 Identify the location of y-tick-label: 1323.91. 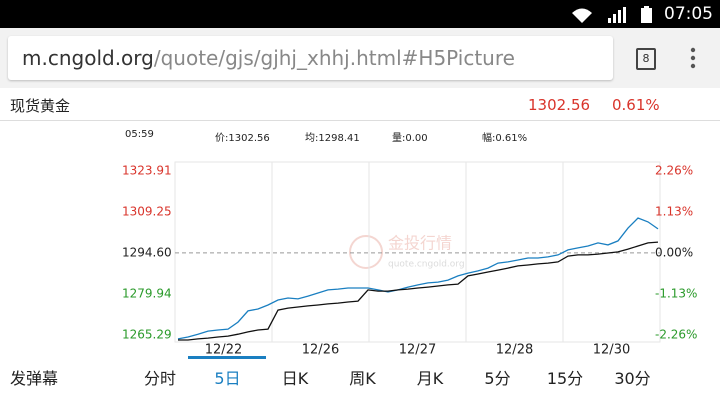
(147, 170).